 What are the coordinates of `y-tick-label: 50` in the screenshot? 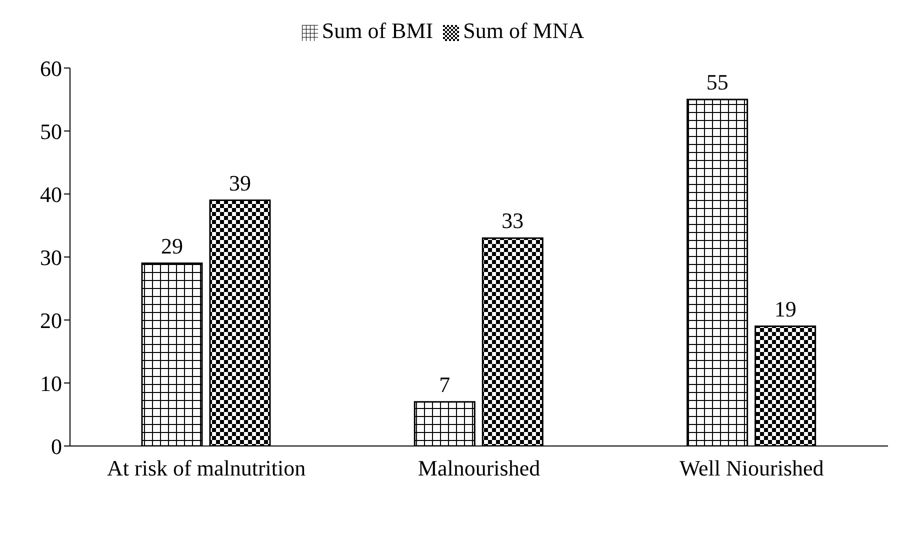 It's located at (51, 131).